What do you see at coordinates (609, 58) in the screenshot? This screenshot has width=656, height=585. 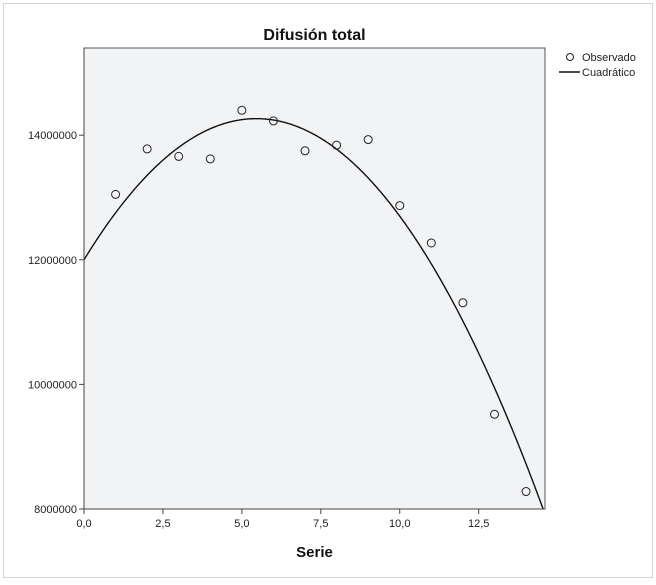 I see `legend-label-observado: Observado` at bounding box center [609, 58].